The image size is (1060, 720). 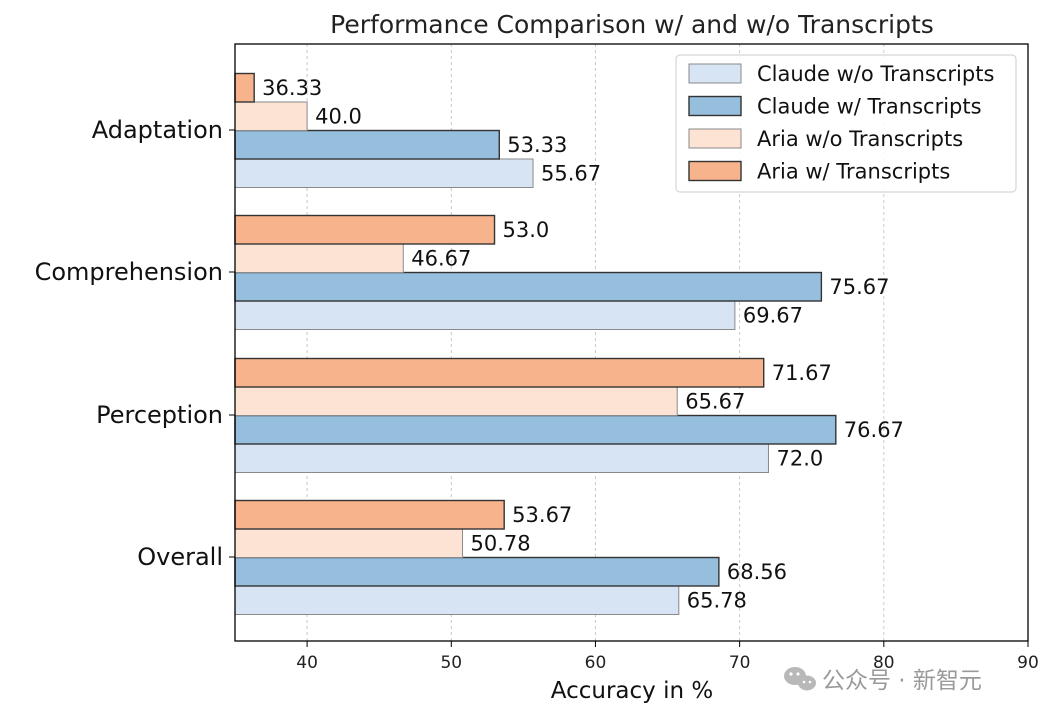 What do you see at coordinates (537, 145) in the screenshot?
I see `value-label: 53.33` at bounding box center [537, 145].